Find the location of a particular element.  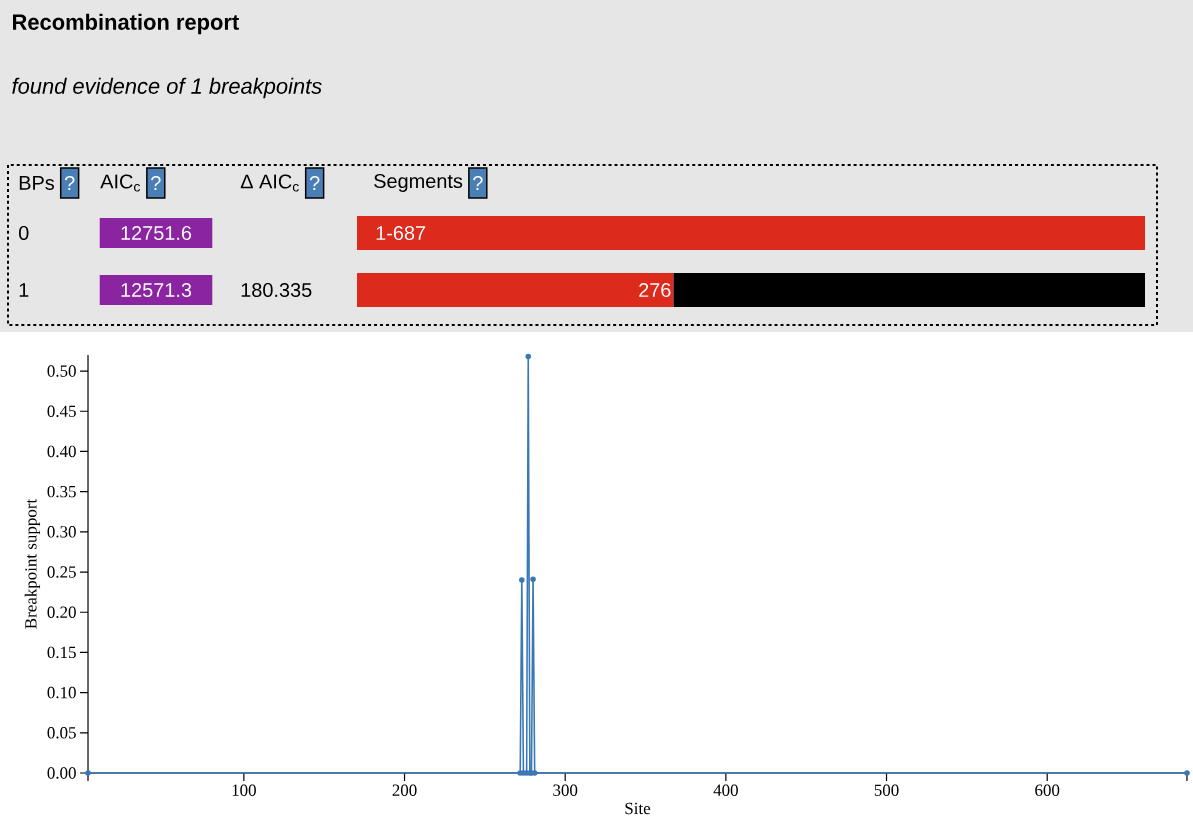

y-tick-label: 0.30 is located at coordinates (61, 532).